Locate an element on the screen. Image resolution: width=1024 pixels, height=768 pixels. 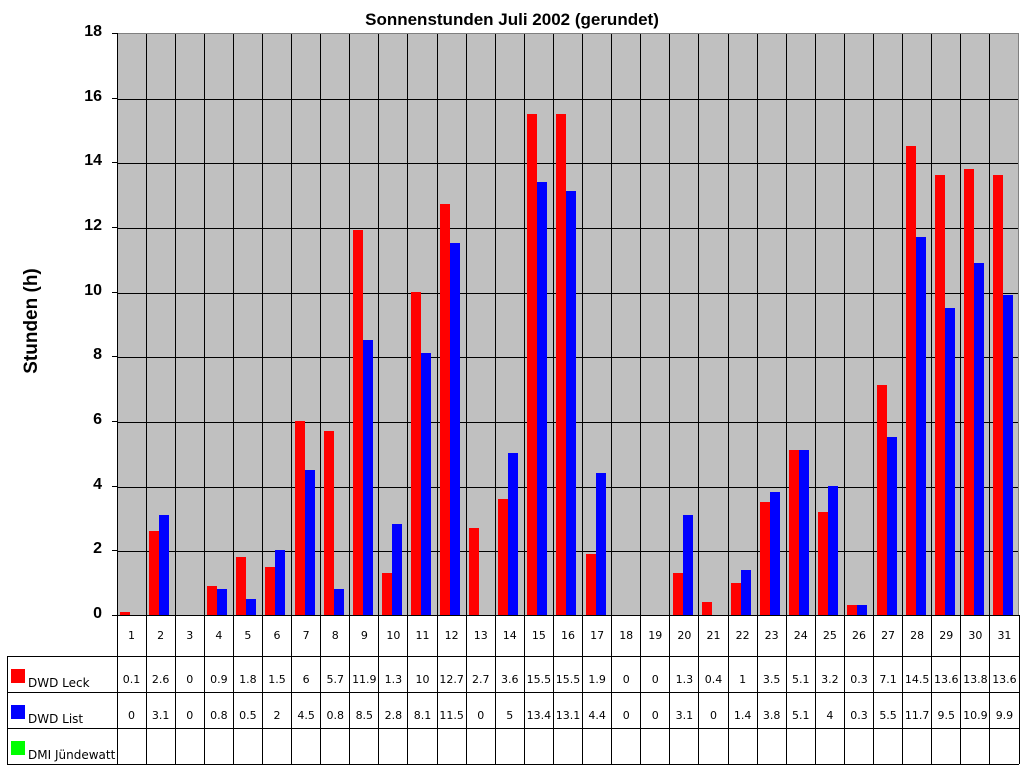
data-cell: 6 is located at coordinates (306, 679).